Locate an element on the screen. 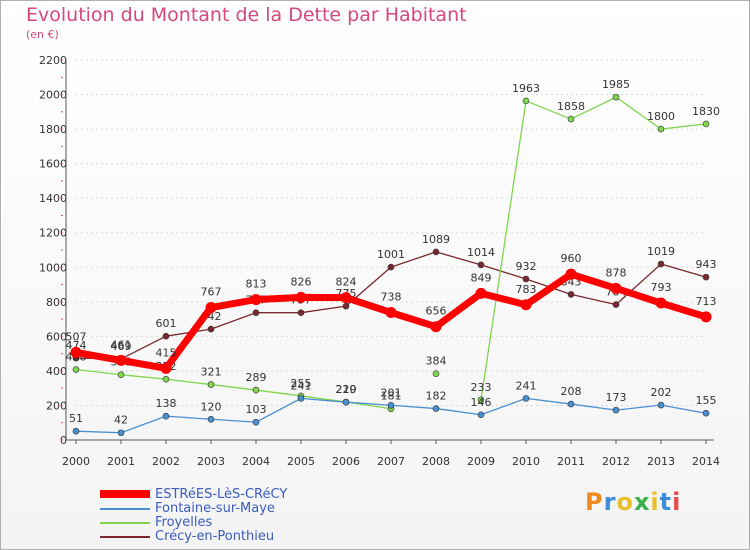  data-label: 1963 is located at coordinates (526, 88).